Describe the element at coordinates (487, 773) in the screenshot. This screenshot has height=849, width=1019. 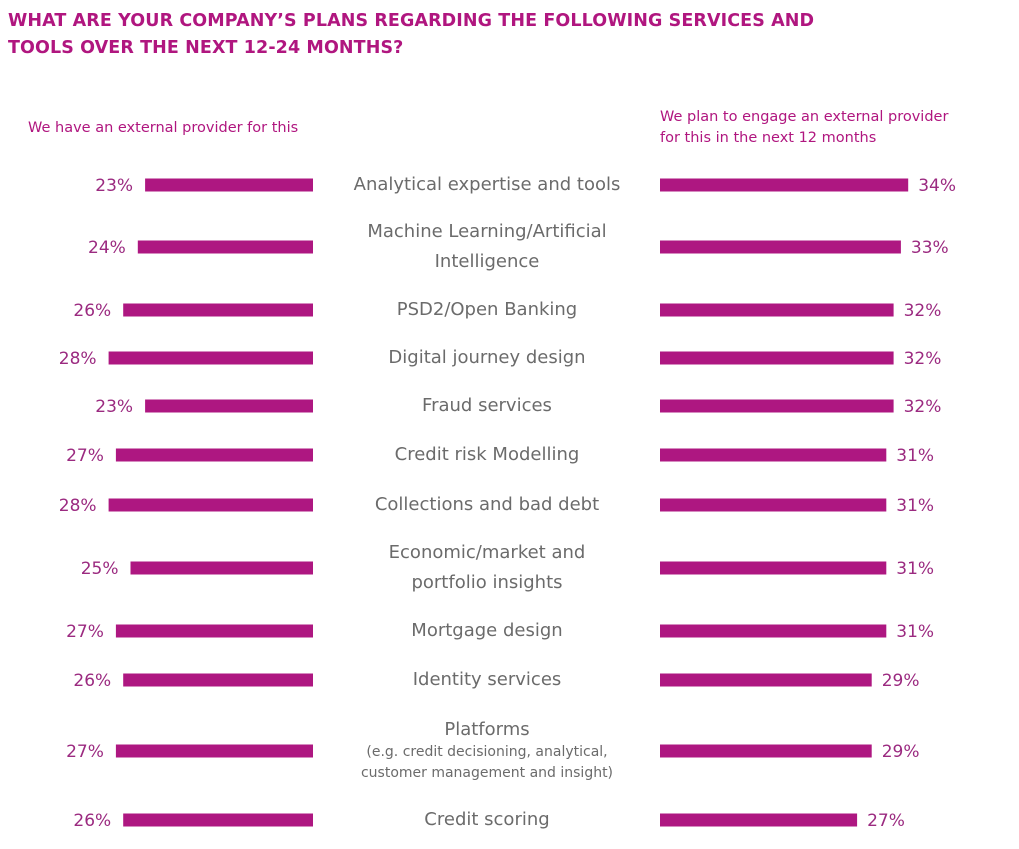
I see `category-sublabel: customer management and insight)` at that location.